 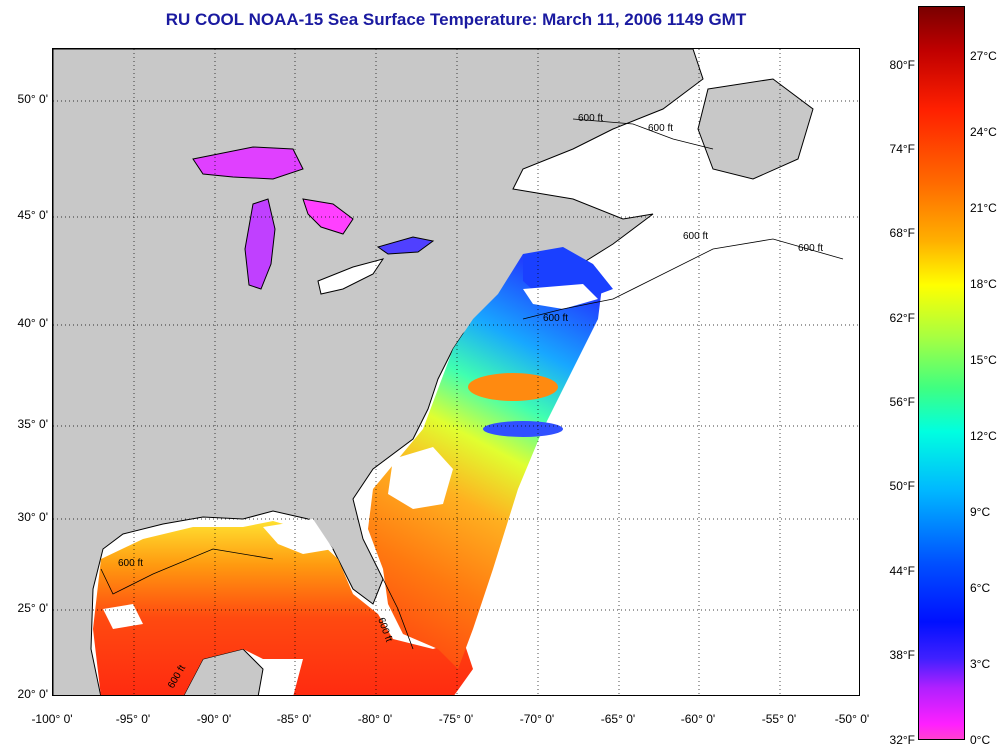 I want to click on colorbar-celsius-label: 21°C, so click(x=983, y=208).